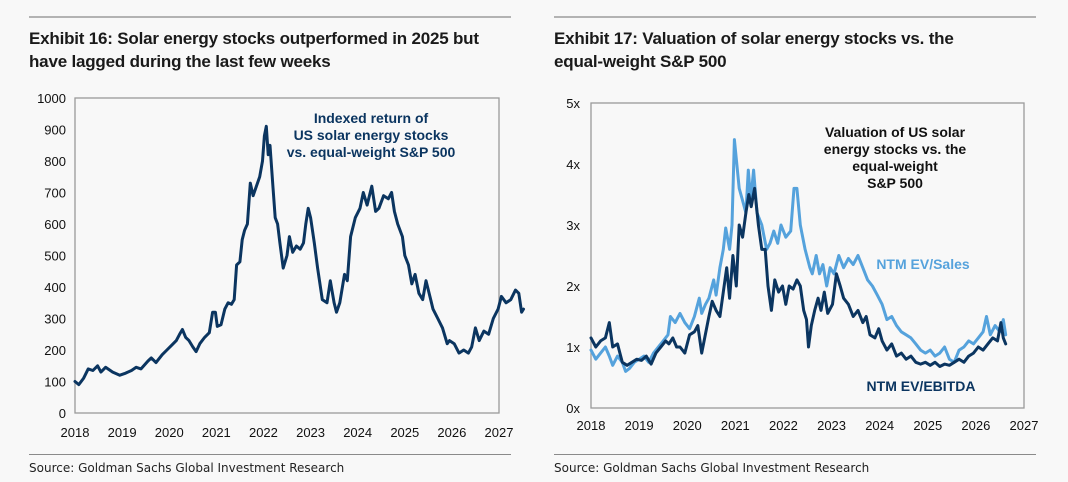 The height and width of the screenshot is (482, 1068). I want to click on chart-annotation-line: S&P 500, so click(895, 183).